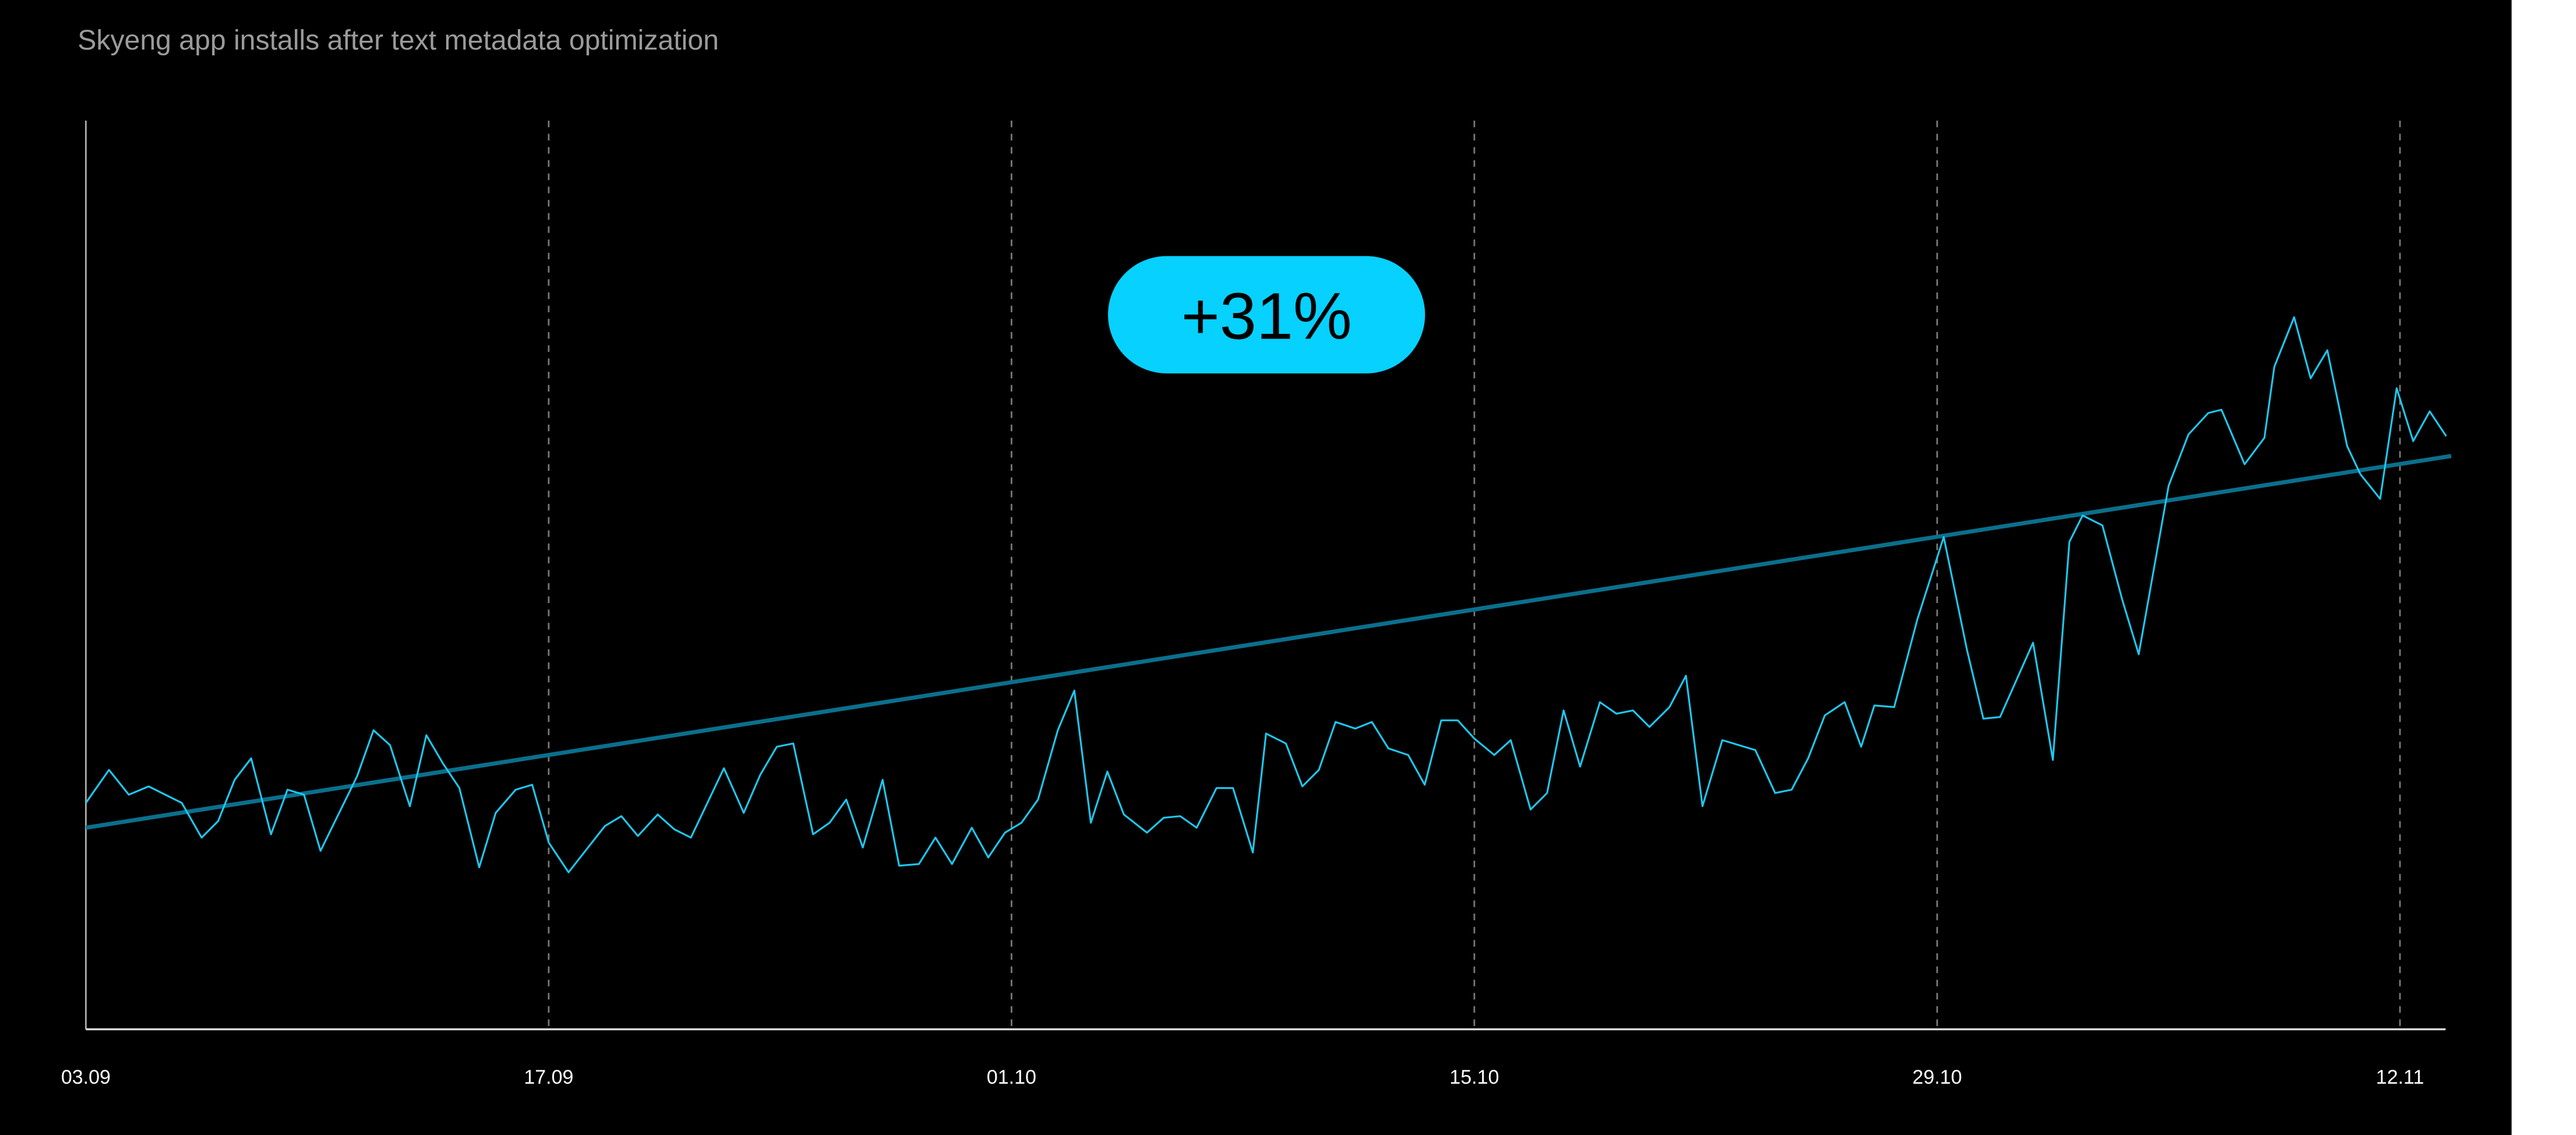 The height and width of the screenshot is (1135, 2576). I want to click on x-tick-label: 29.10, so click(1937, 1077).